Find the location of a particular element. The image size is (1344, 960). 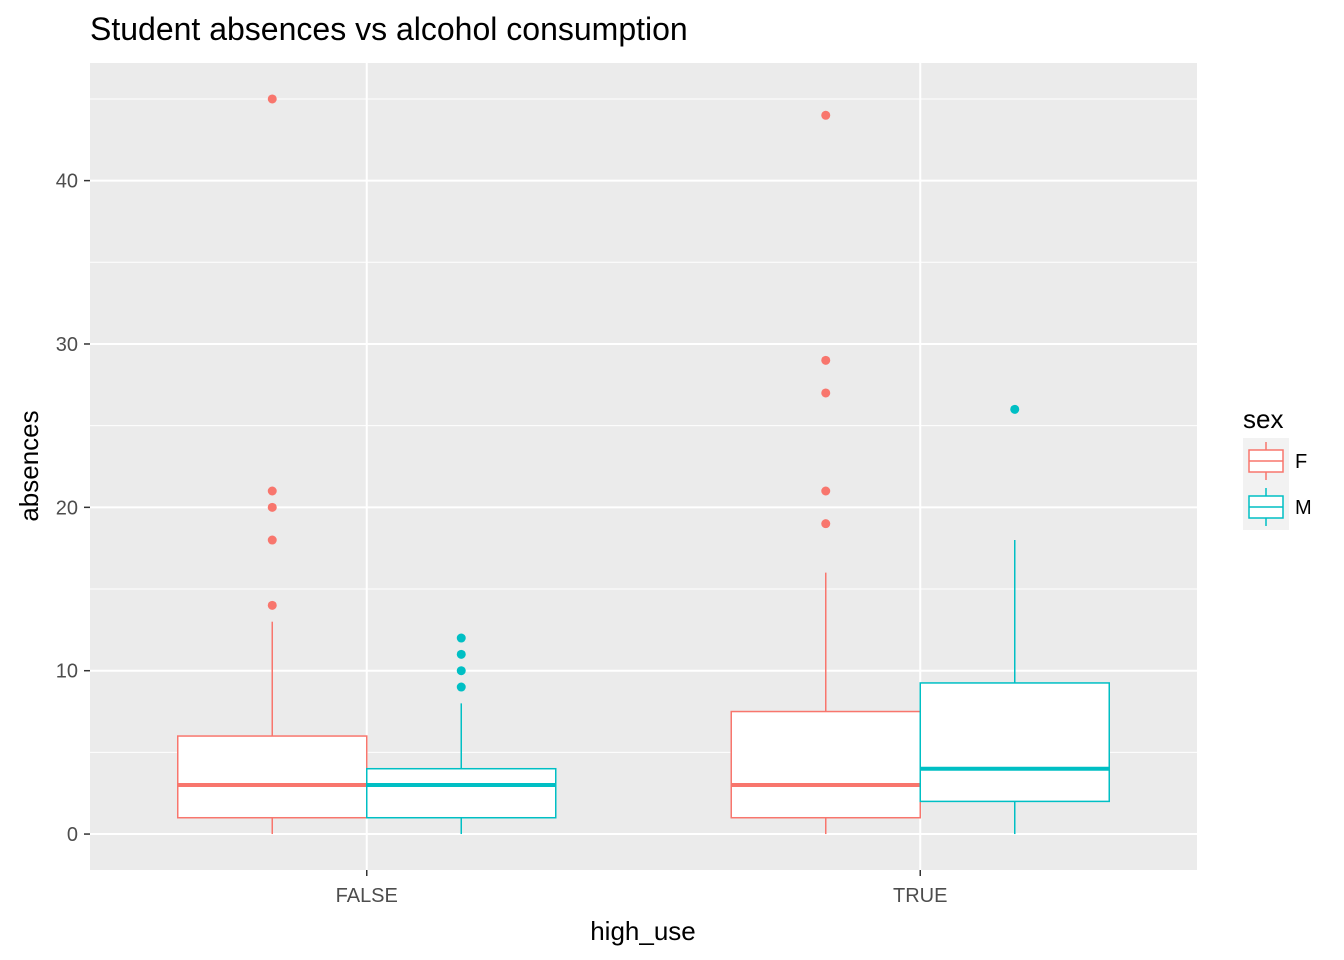

chart-title: Student absences vs alcohol consumption is located at coordinates (389, 29).